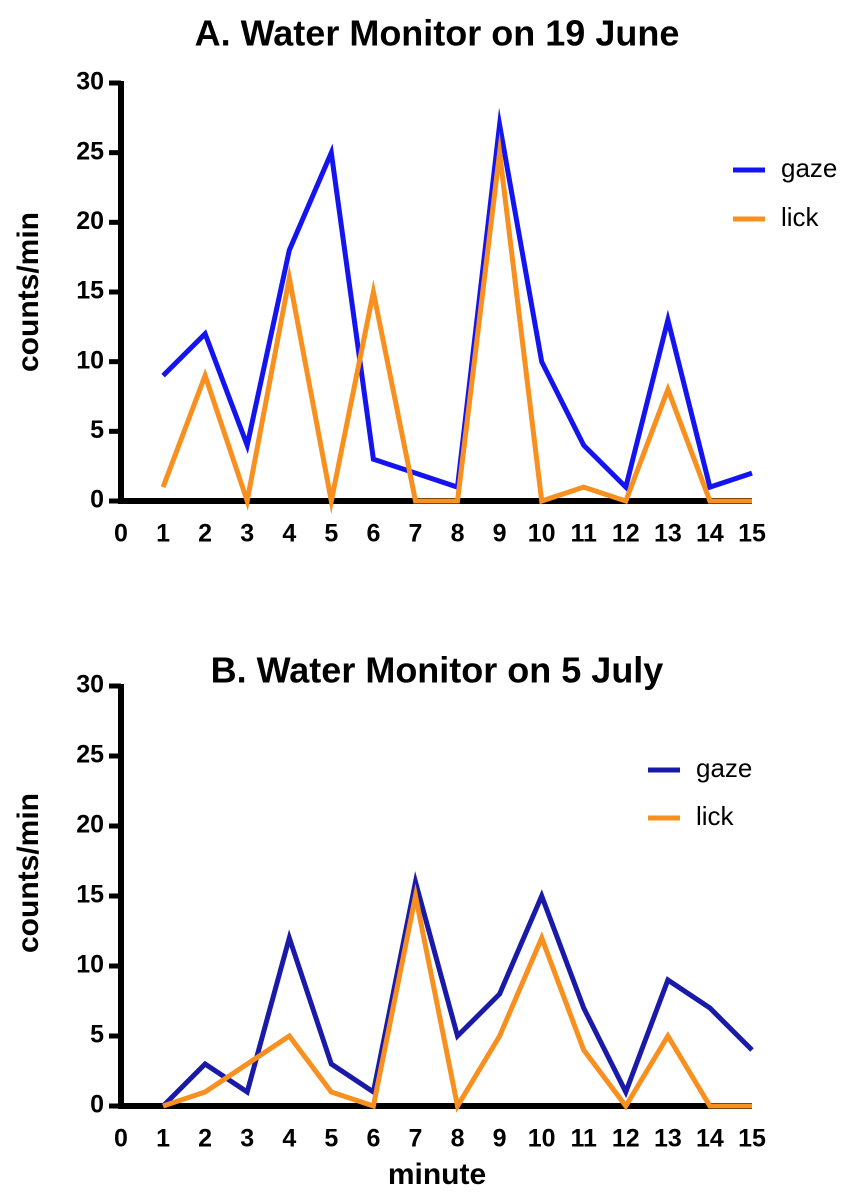 The image size is (851, 1198). Describe the element at coordinates (90, 82) in the screenshot. I see `panela-y-tick-label: 30` at that location.